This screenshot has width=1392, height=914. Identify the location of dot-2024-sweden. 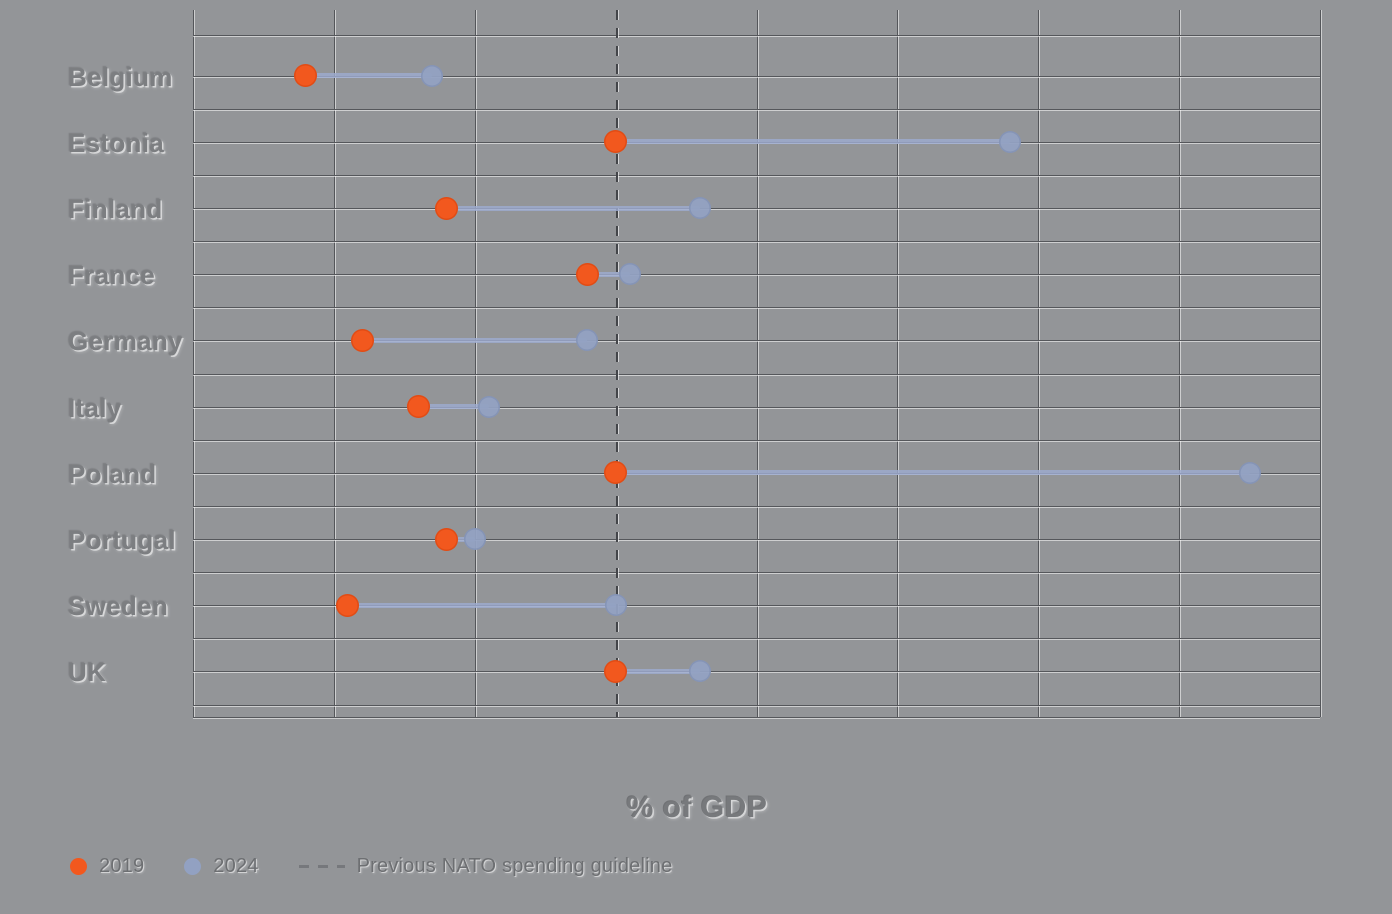
(615, 605).